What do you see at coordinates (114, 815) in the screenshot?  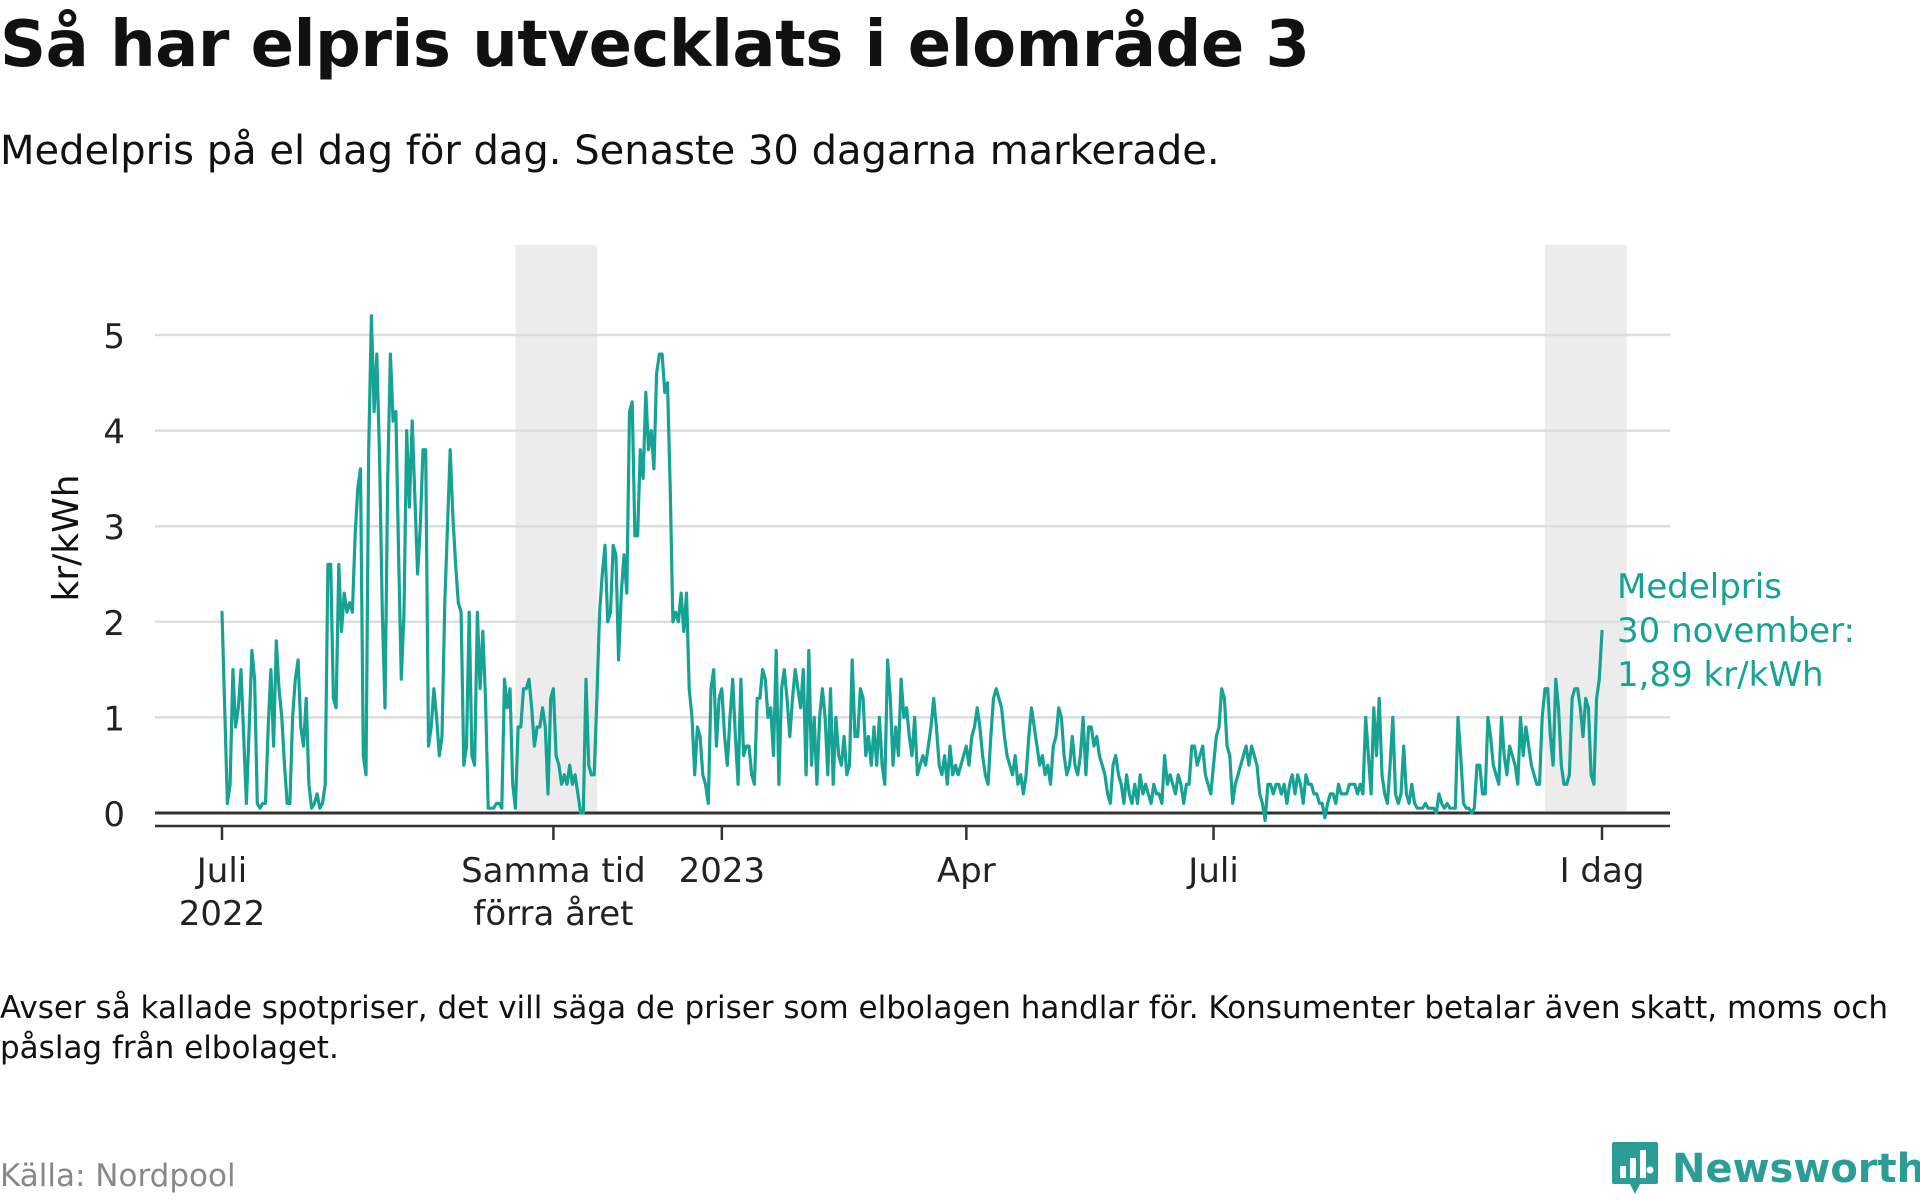 I see `y-tick-label: 0` at bounding box center [114, 815].